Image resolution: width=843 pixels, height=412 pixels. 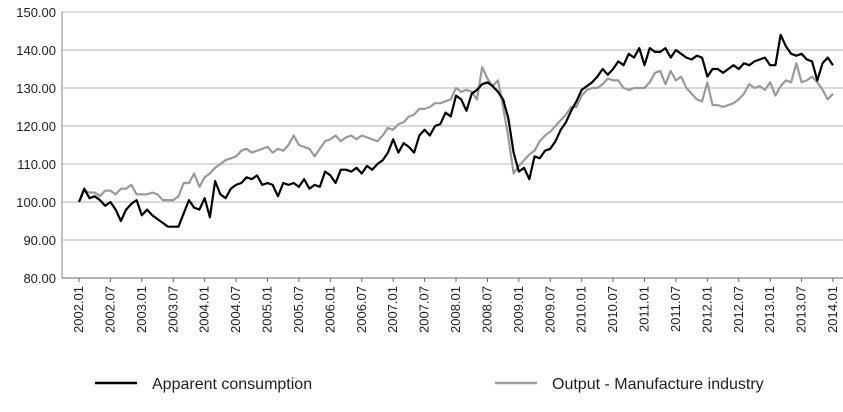 I want to click on x-tick-label: 2005.07, so click(x=298, y=309).